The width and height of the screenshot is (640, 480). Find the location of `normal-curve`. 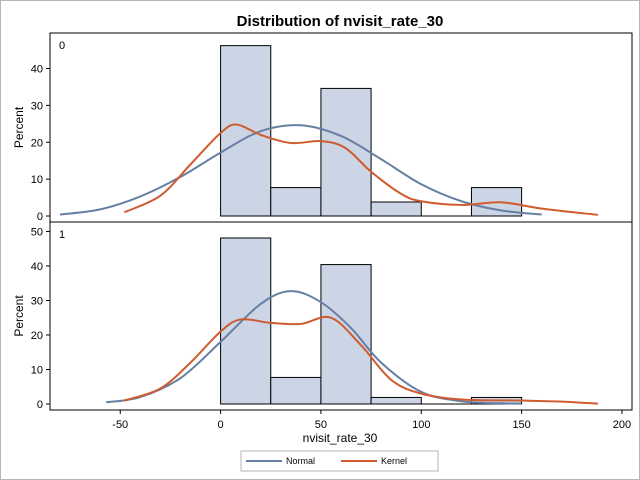

normal-curve is located at coordinates (300, 170).